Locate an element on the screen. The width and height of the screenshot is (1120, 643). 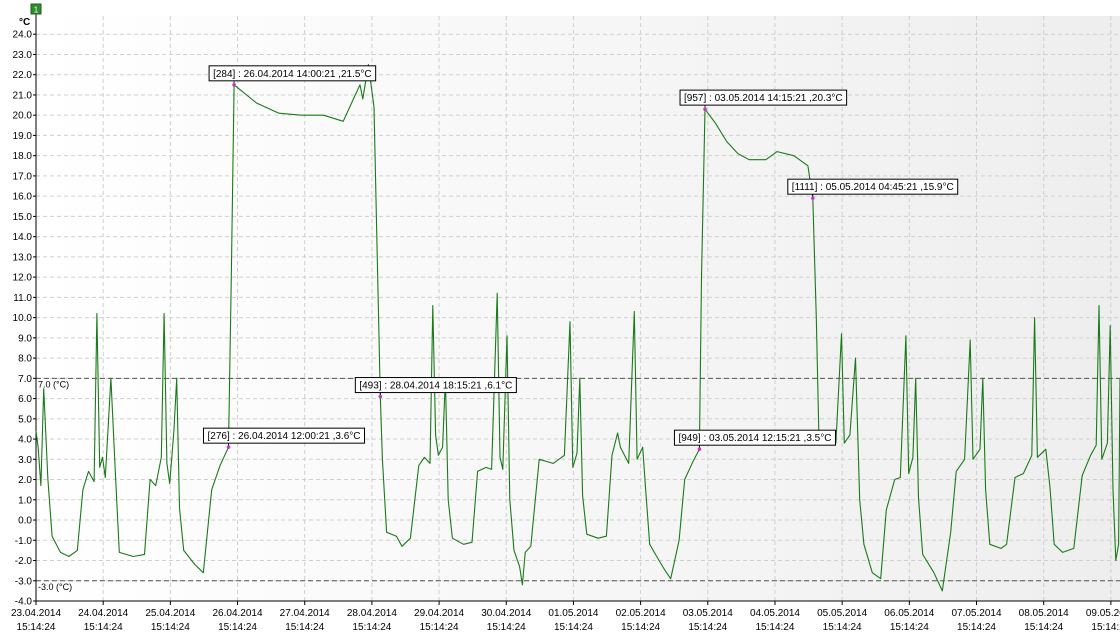
y-tick-label: -2.0 is located at coordinates (24, 561).